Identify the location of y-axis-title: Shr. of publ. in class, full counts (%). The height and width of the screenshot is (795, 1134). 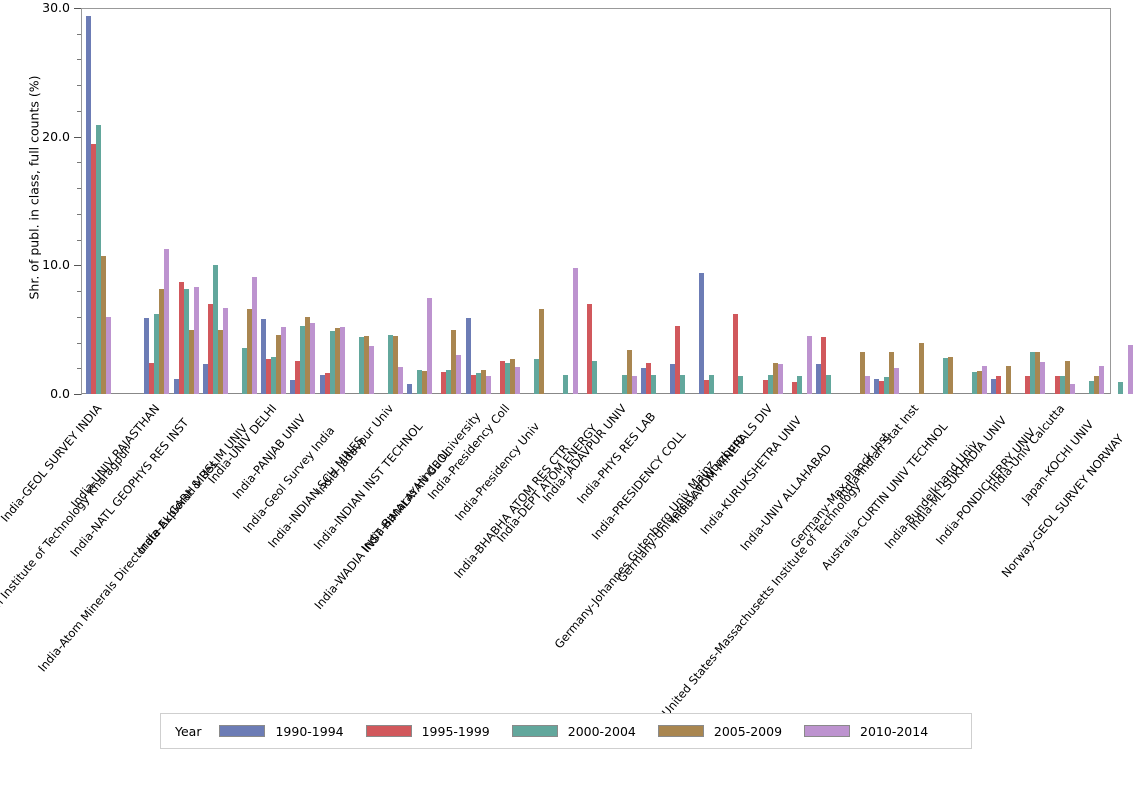
(34, 187).